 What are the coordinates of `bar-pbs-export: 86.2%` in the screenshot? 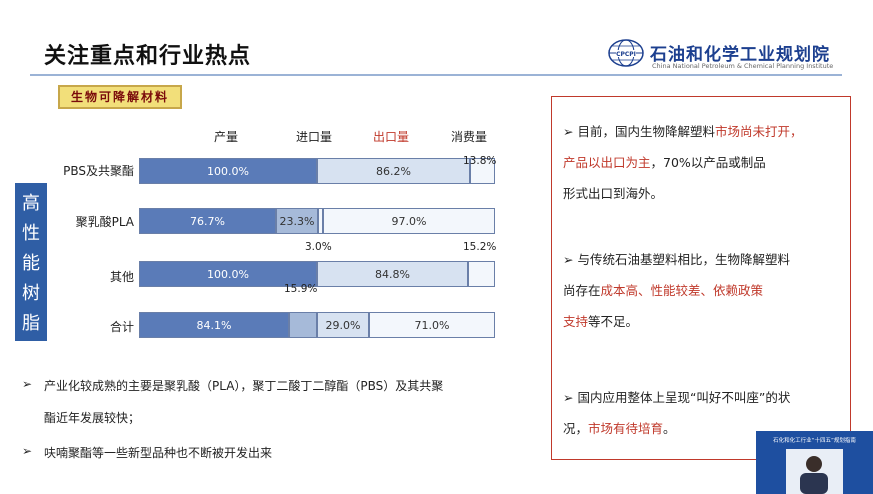 It's located at (393, 171).